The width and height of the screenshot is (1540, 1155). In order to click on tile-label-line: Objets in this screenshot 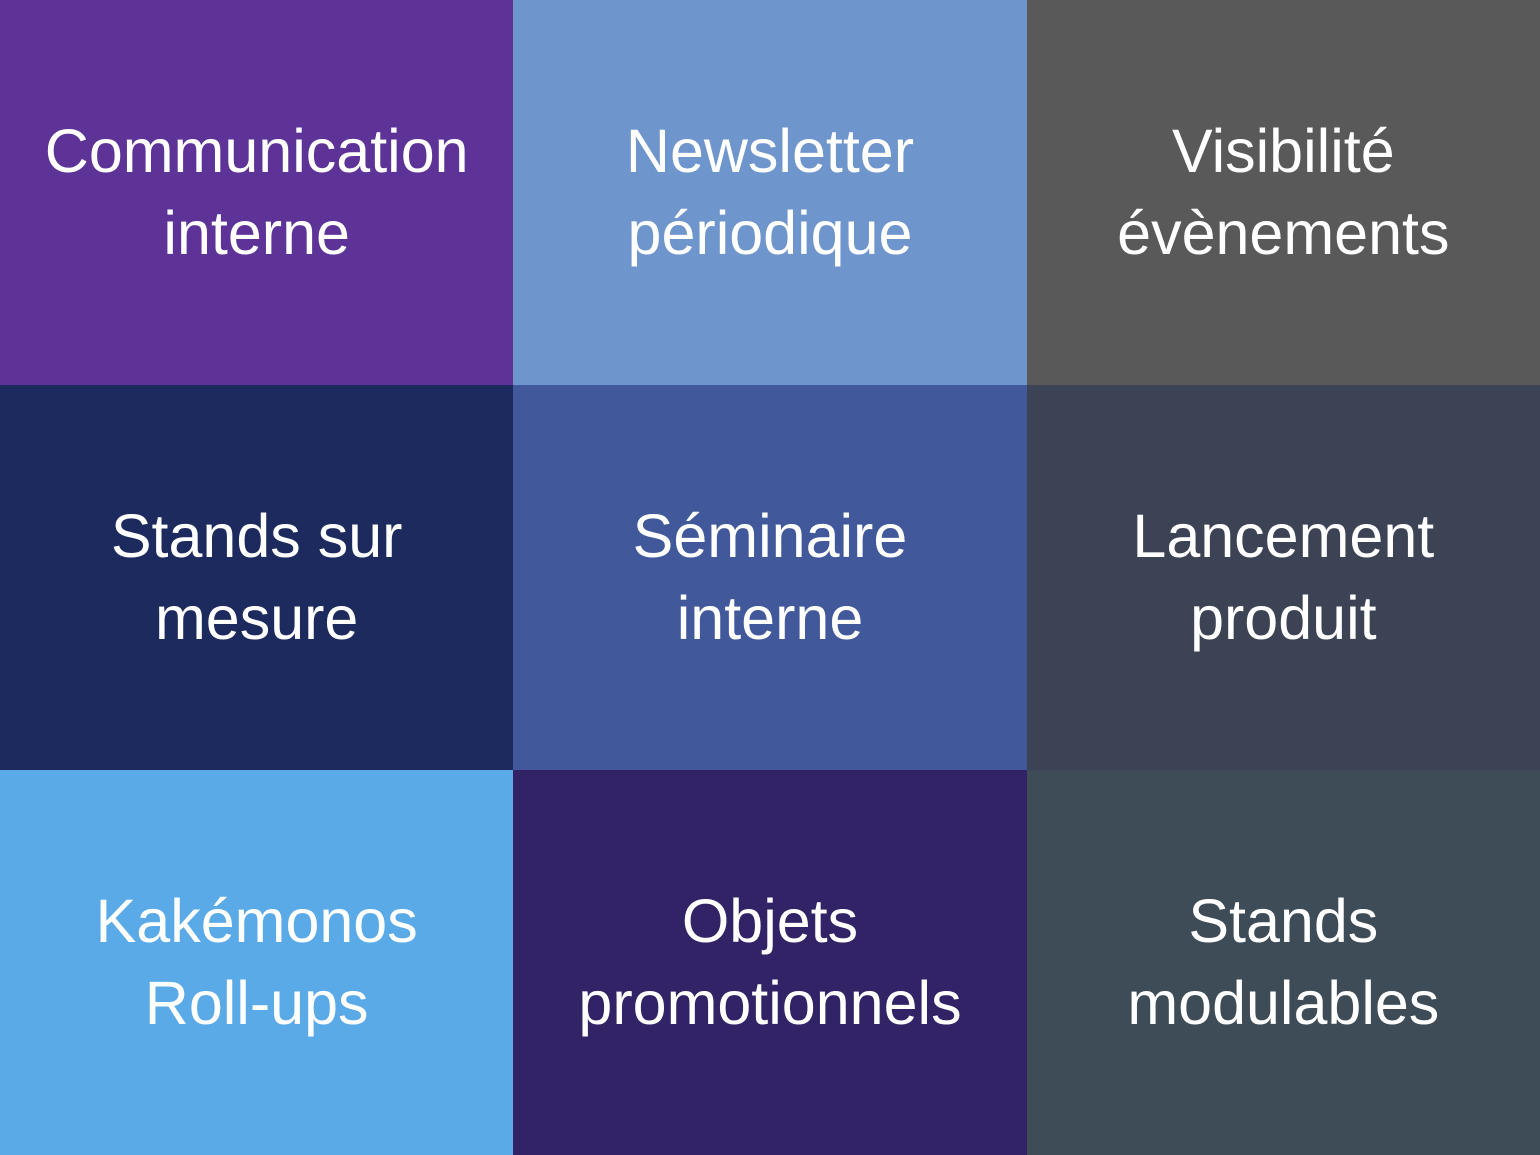, I will do `click(770, 921)`.